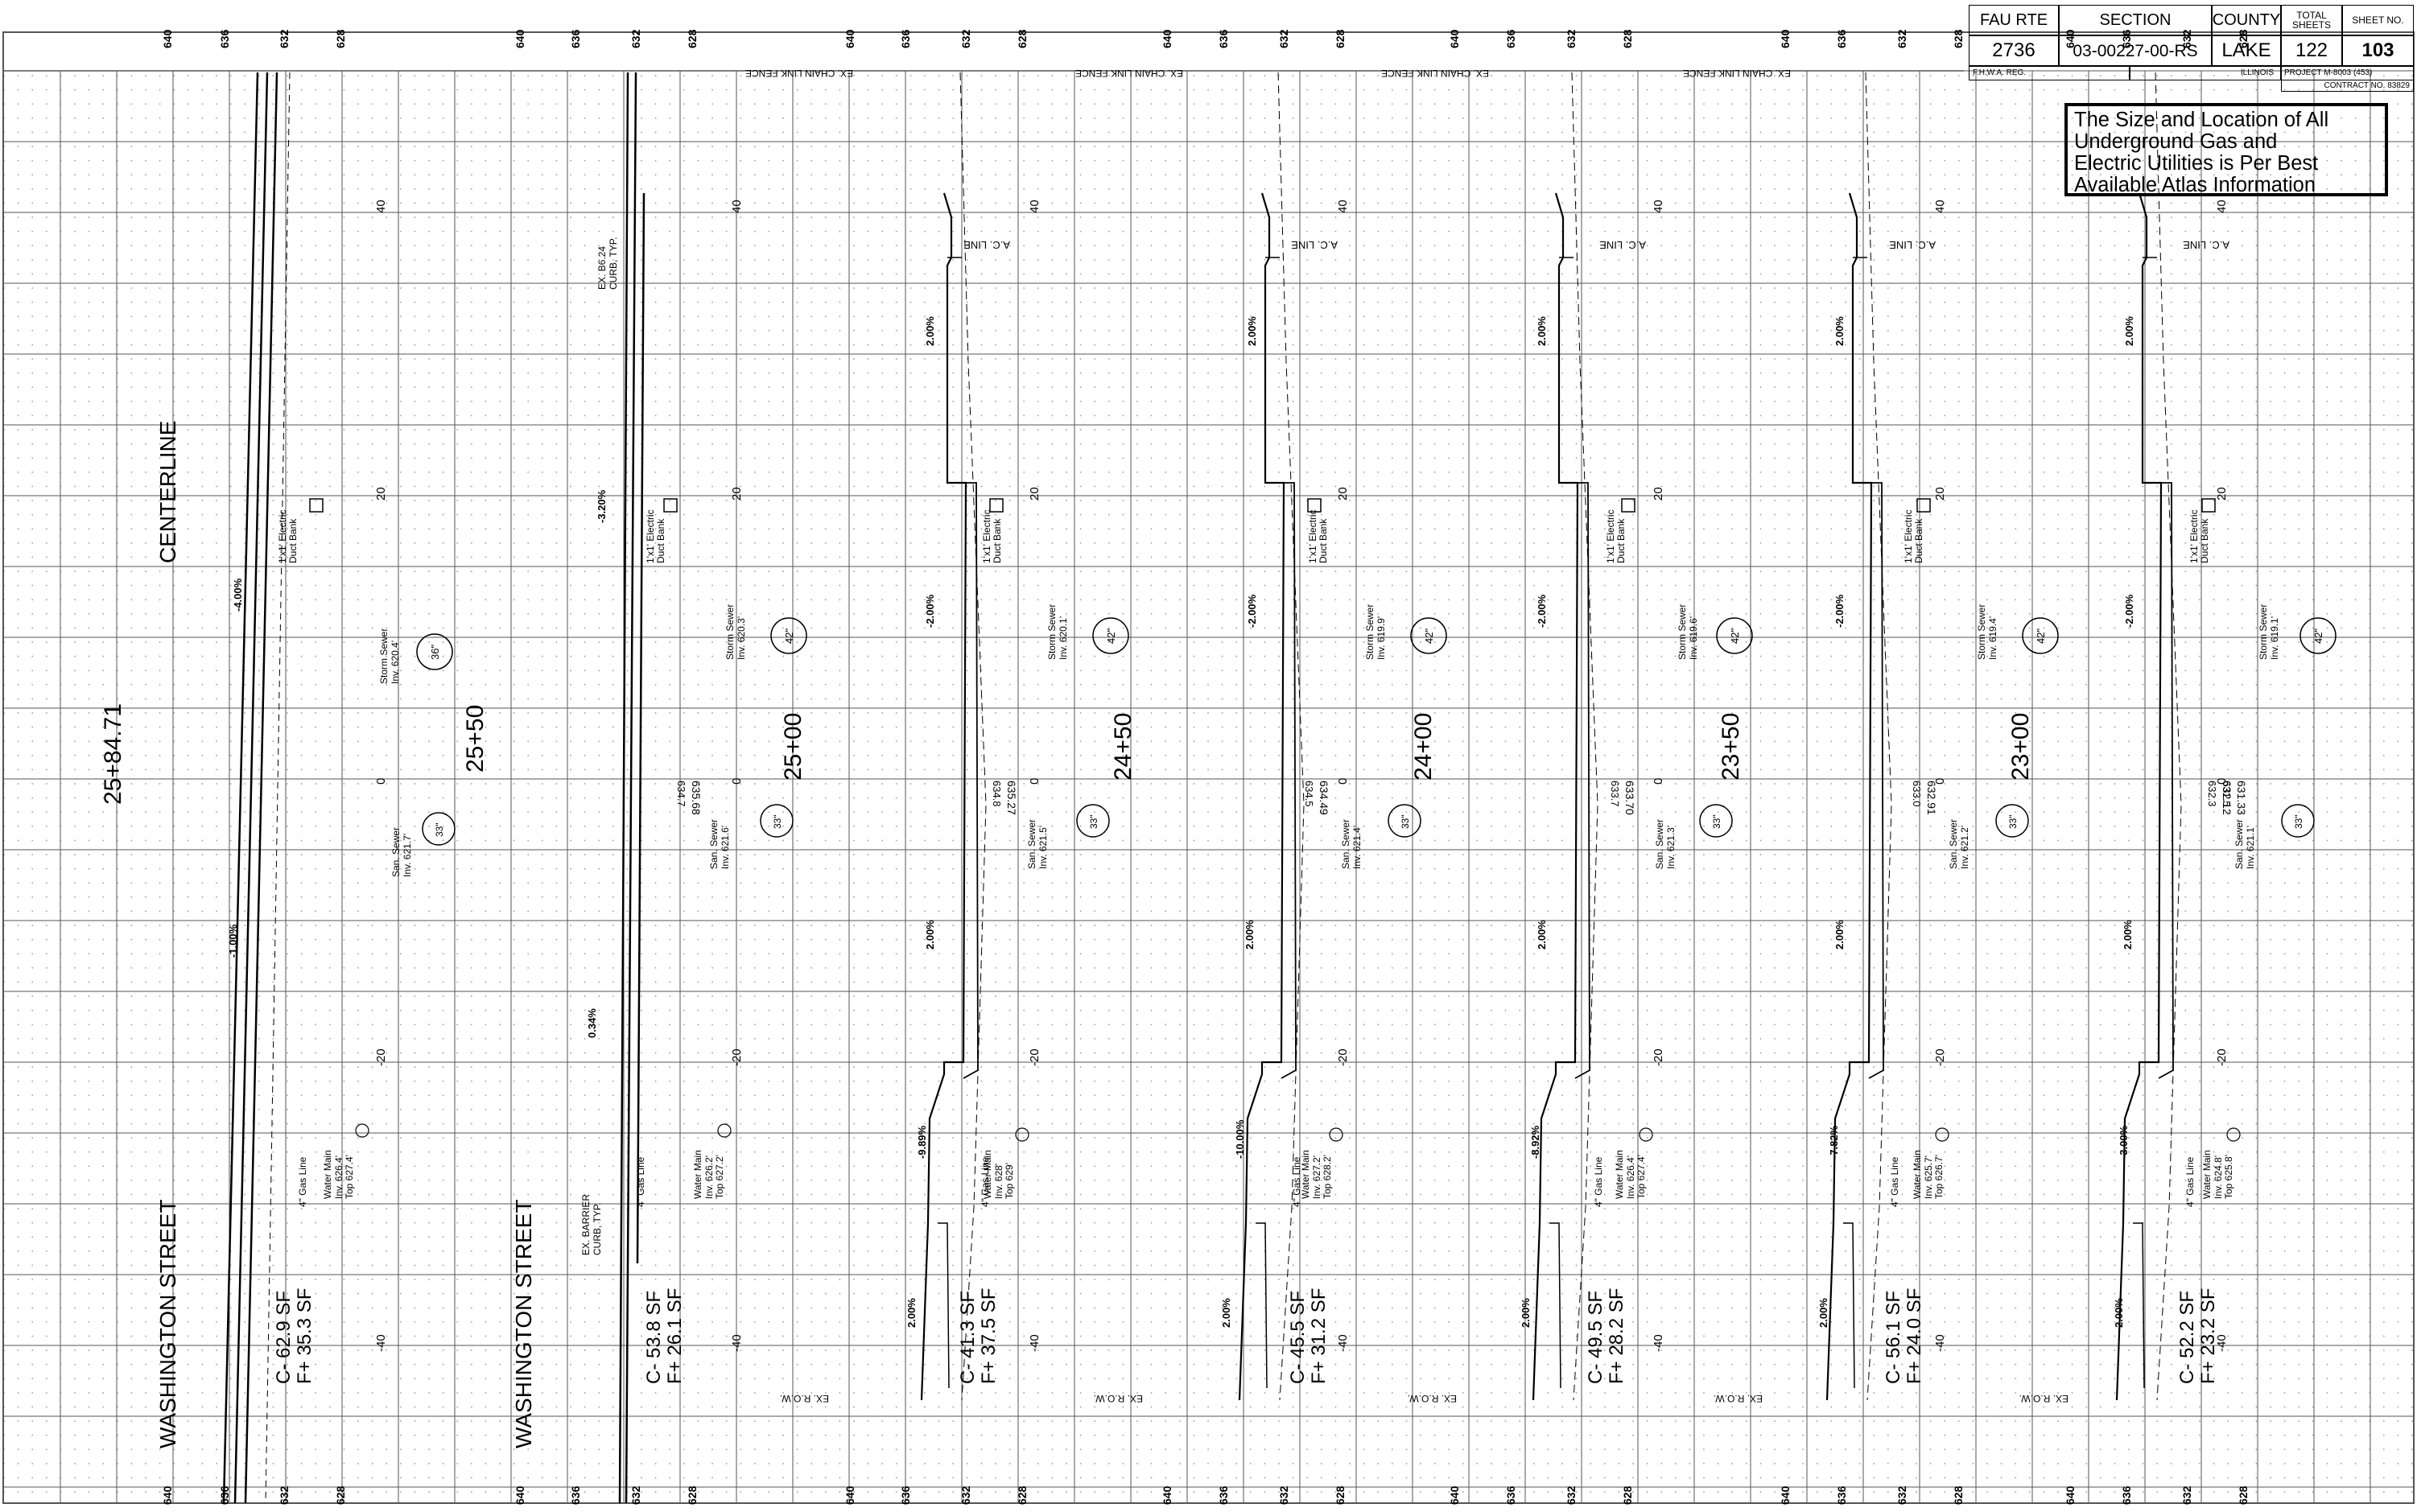 Image resolution: width=2417 pixels, height=1512 pixels. I want to click on ac-line-label: A.C. LINE, so click(1912, 245).